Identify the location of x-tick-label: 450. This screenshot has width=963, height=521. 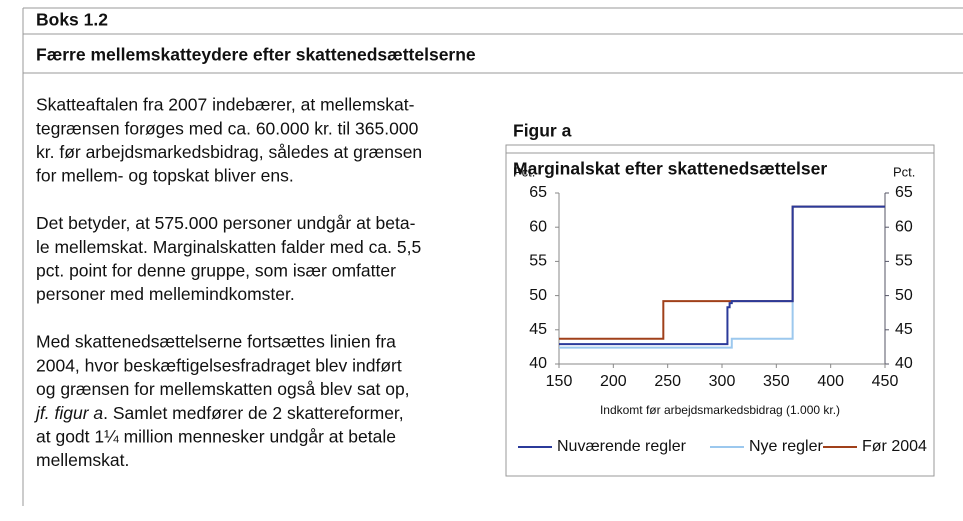
(885, 381).